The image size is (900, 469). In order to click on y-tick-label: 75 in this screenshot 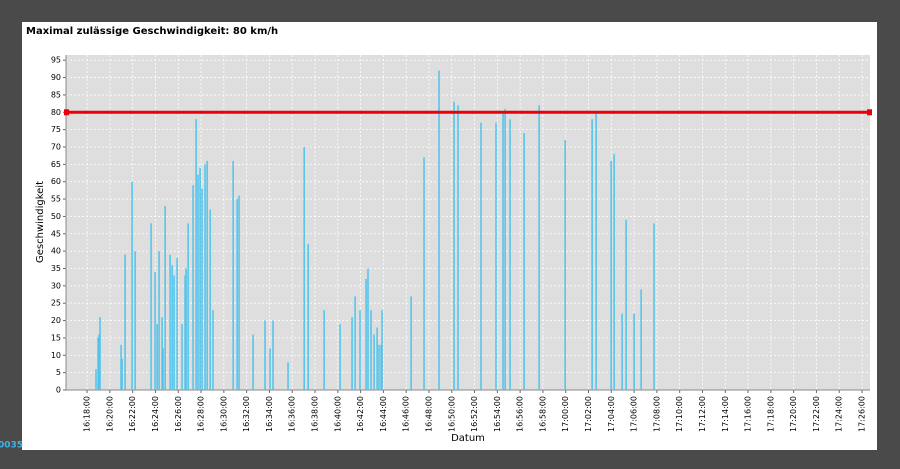, I will do `click(56, 129)`.